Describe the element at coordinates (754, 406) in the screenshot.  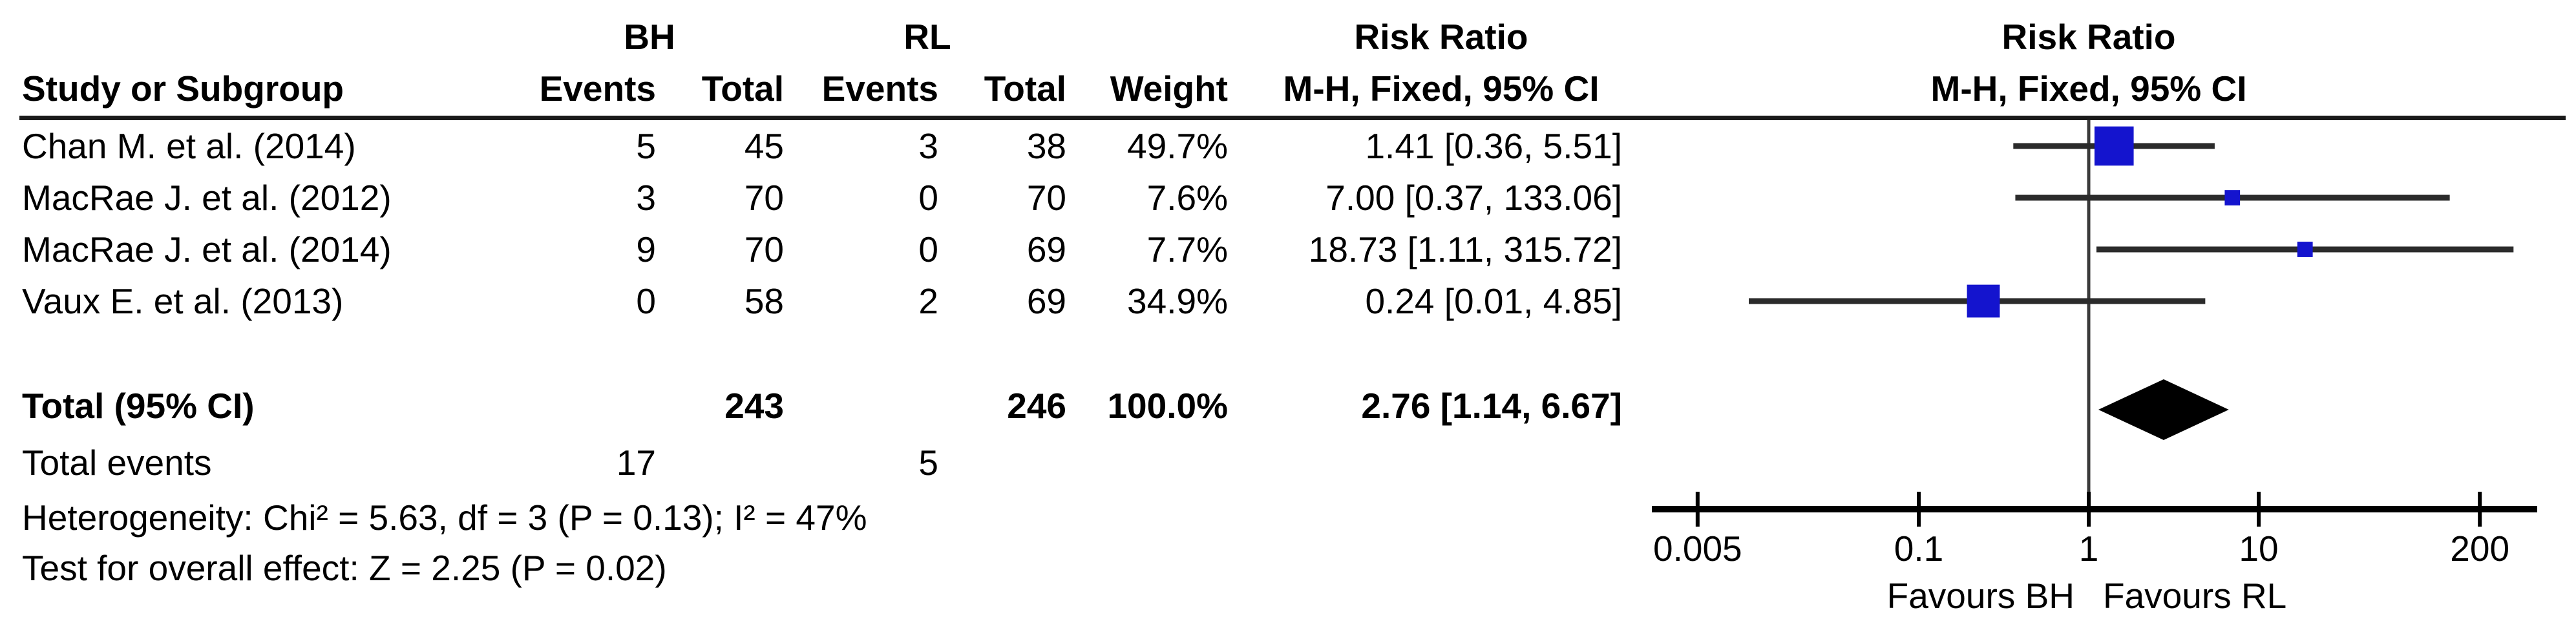
I see `total-bh-sum: 243` at that location.